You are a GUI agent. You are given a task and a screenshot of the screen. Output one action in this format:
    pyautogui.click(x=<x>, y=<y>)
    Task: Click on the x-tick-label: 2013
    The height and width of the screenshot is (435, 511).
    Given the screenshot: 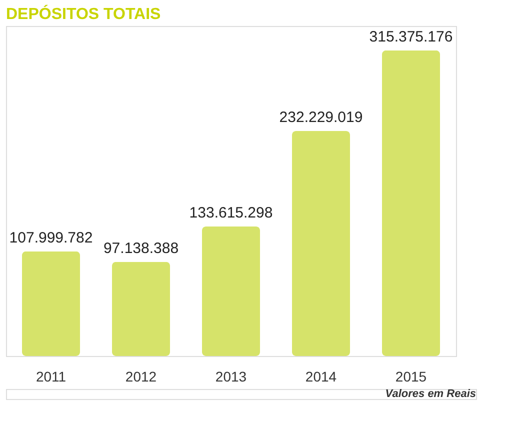 What is the action you would take?
    pyautogui.click(x=231, y=376)
    